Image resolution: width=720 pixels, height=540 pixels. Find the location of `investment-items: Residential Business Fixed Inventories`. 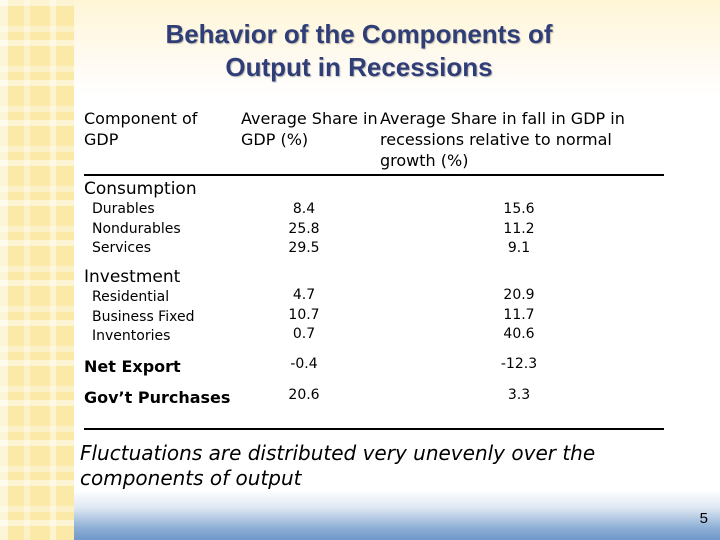

investment-items: Residential Business Fixed Inventories is located at coordinates (143, 317).